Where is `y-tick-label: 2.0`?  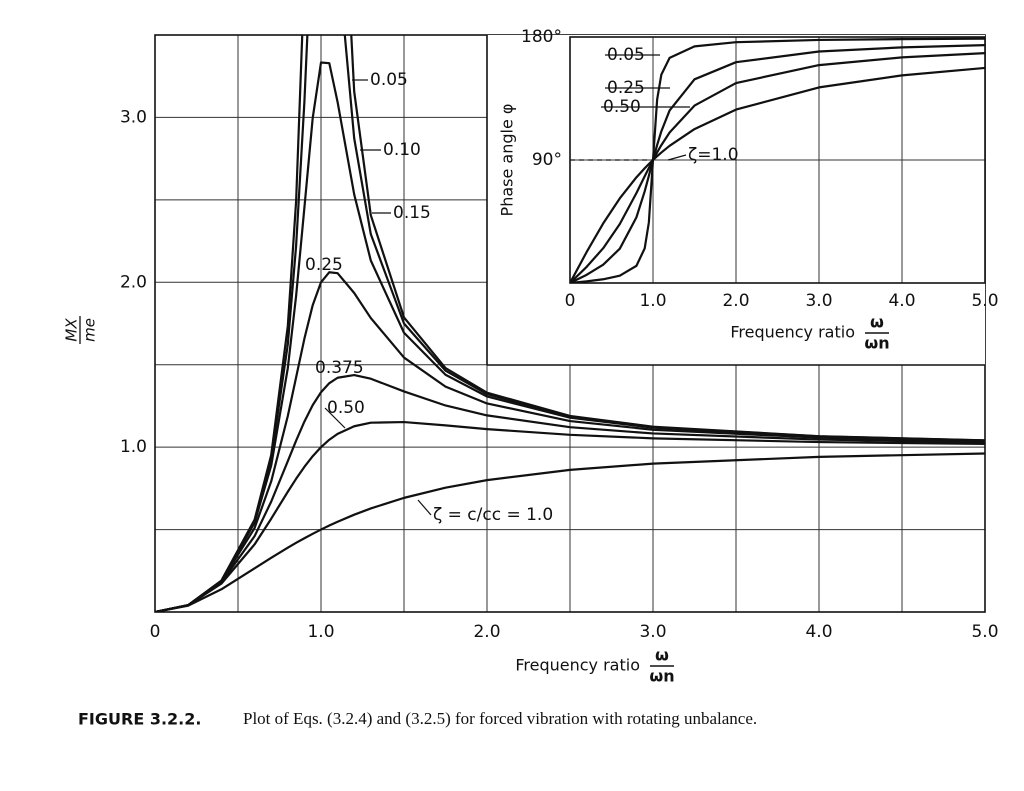
y-tick-label: 2.0 is located at coordinates (133, 282).